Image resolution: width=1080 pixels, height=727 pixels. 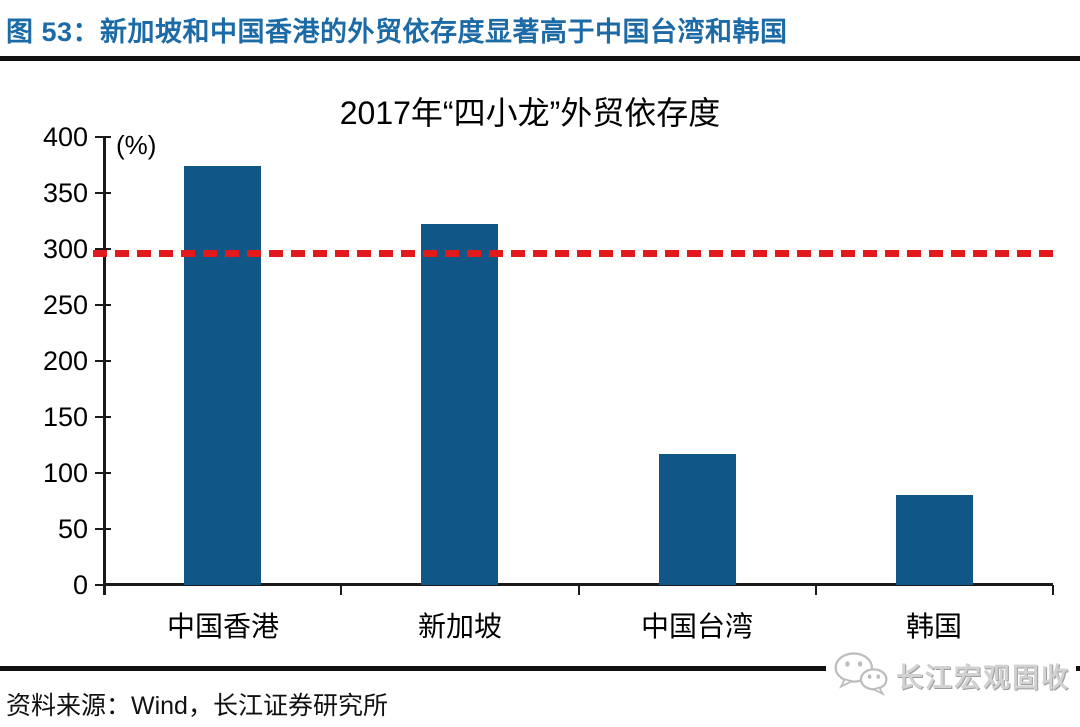 What do you see at coordinates (65, 417) in the screenshot?
I see `y-axis-tick-label: 150` at bounding box center [65, 417].